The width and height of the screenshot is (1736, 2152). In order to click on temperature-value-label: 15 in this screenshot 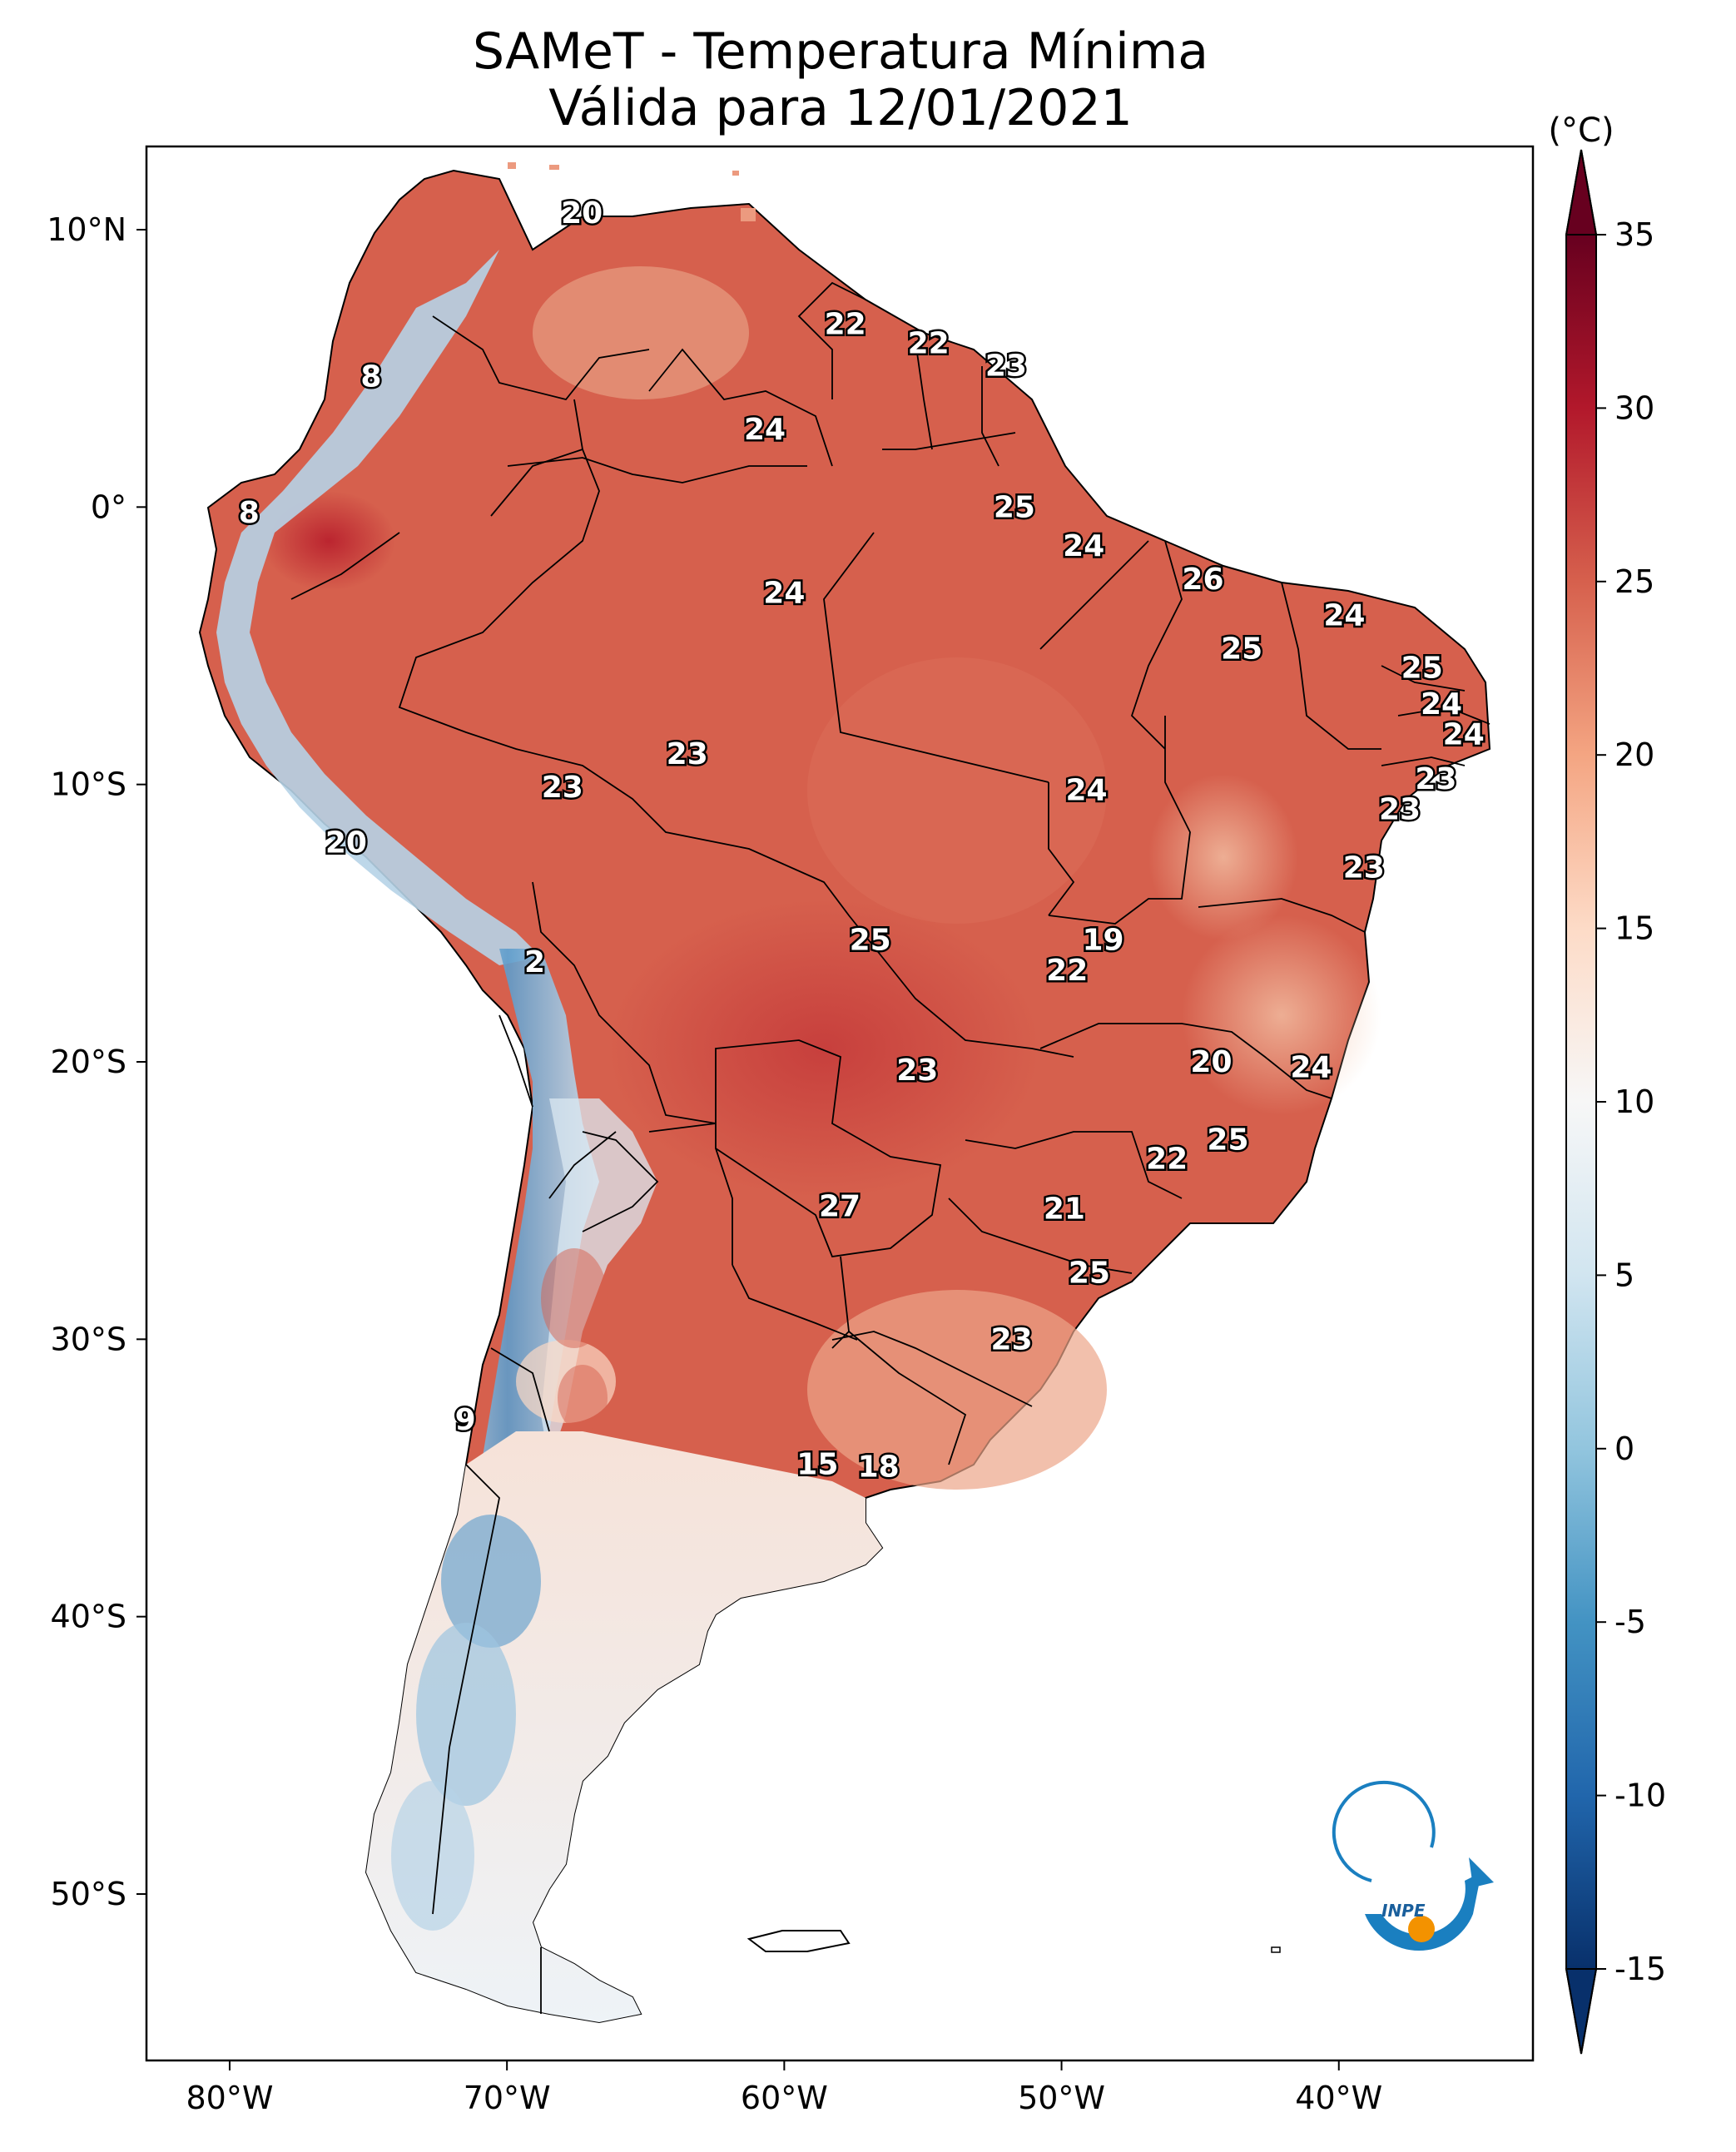, I will do `click(817, 1464)`.